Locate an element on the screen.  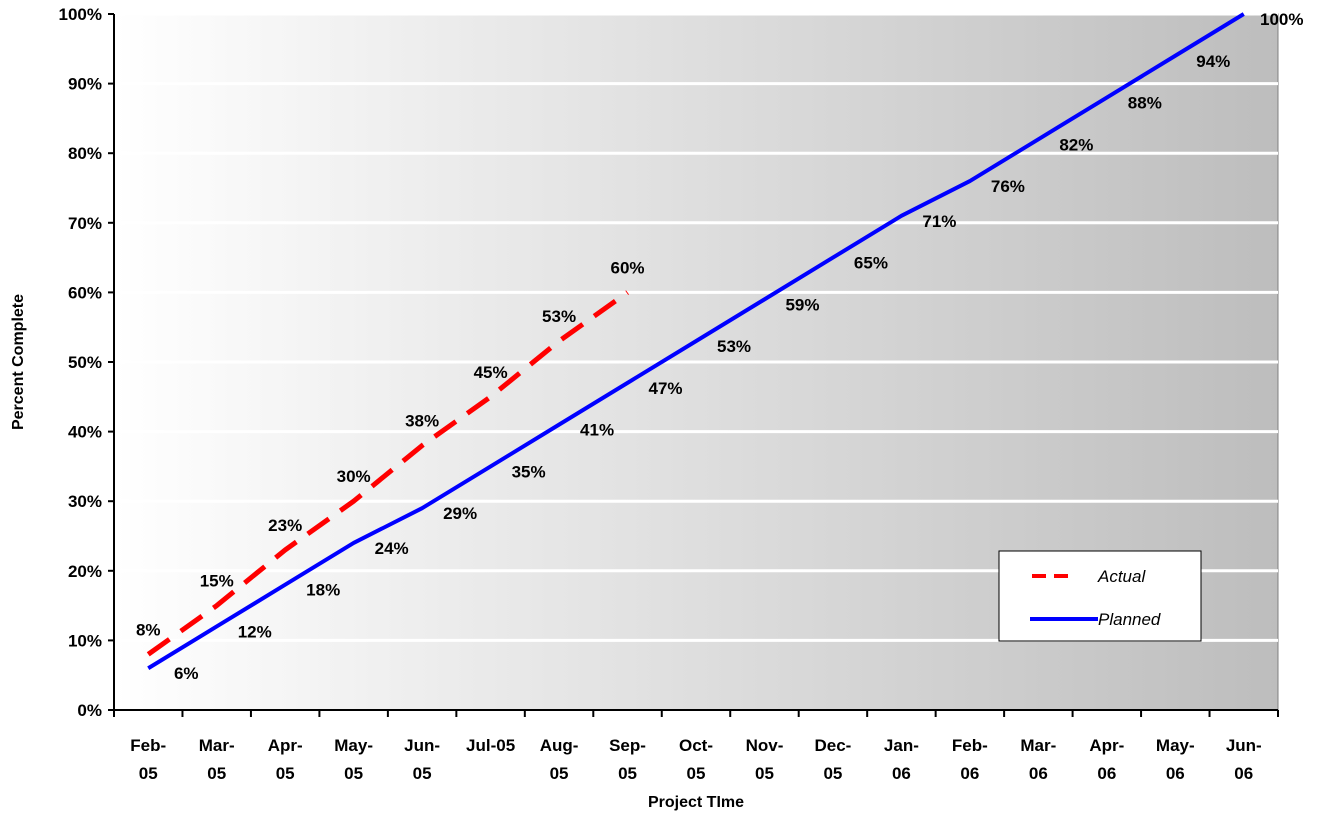
data-label-actual: 38% is located at coordinates (422, 421).